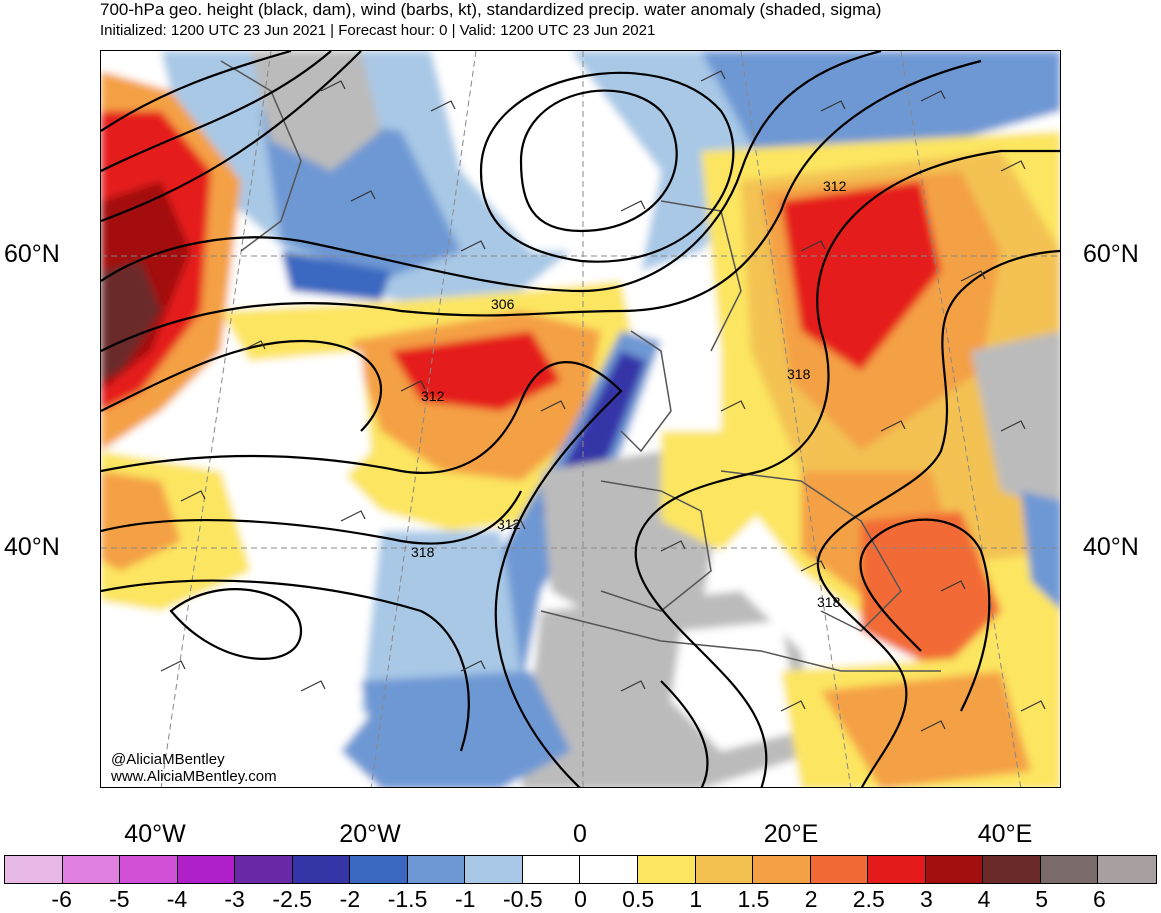  Describe the element at coordinates (119, 899) in the screenshot. I see `colorbar-tick-label: -5` at that location.